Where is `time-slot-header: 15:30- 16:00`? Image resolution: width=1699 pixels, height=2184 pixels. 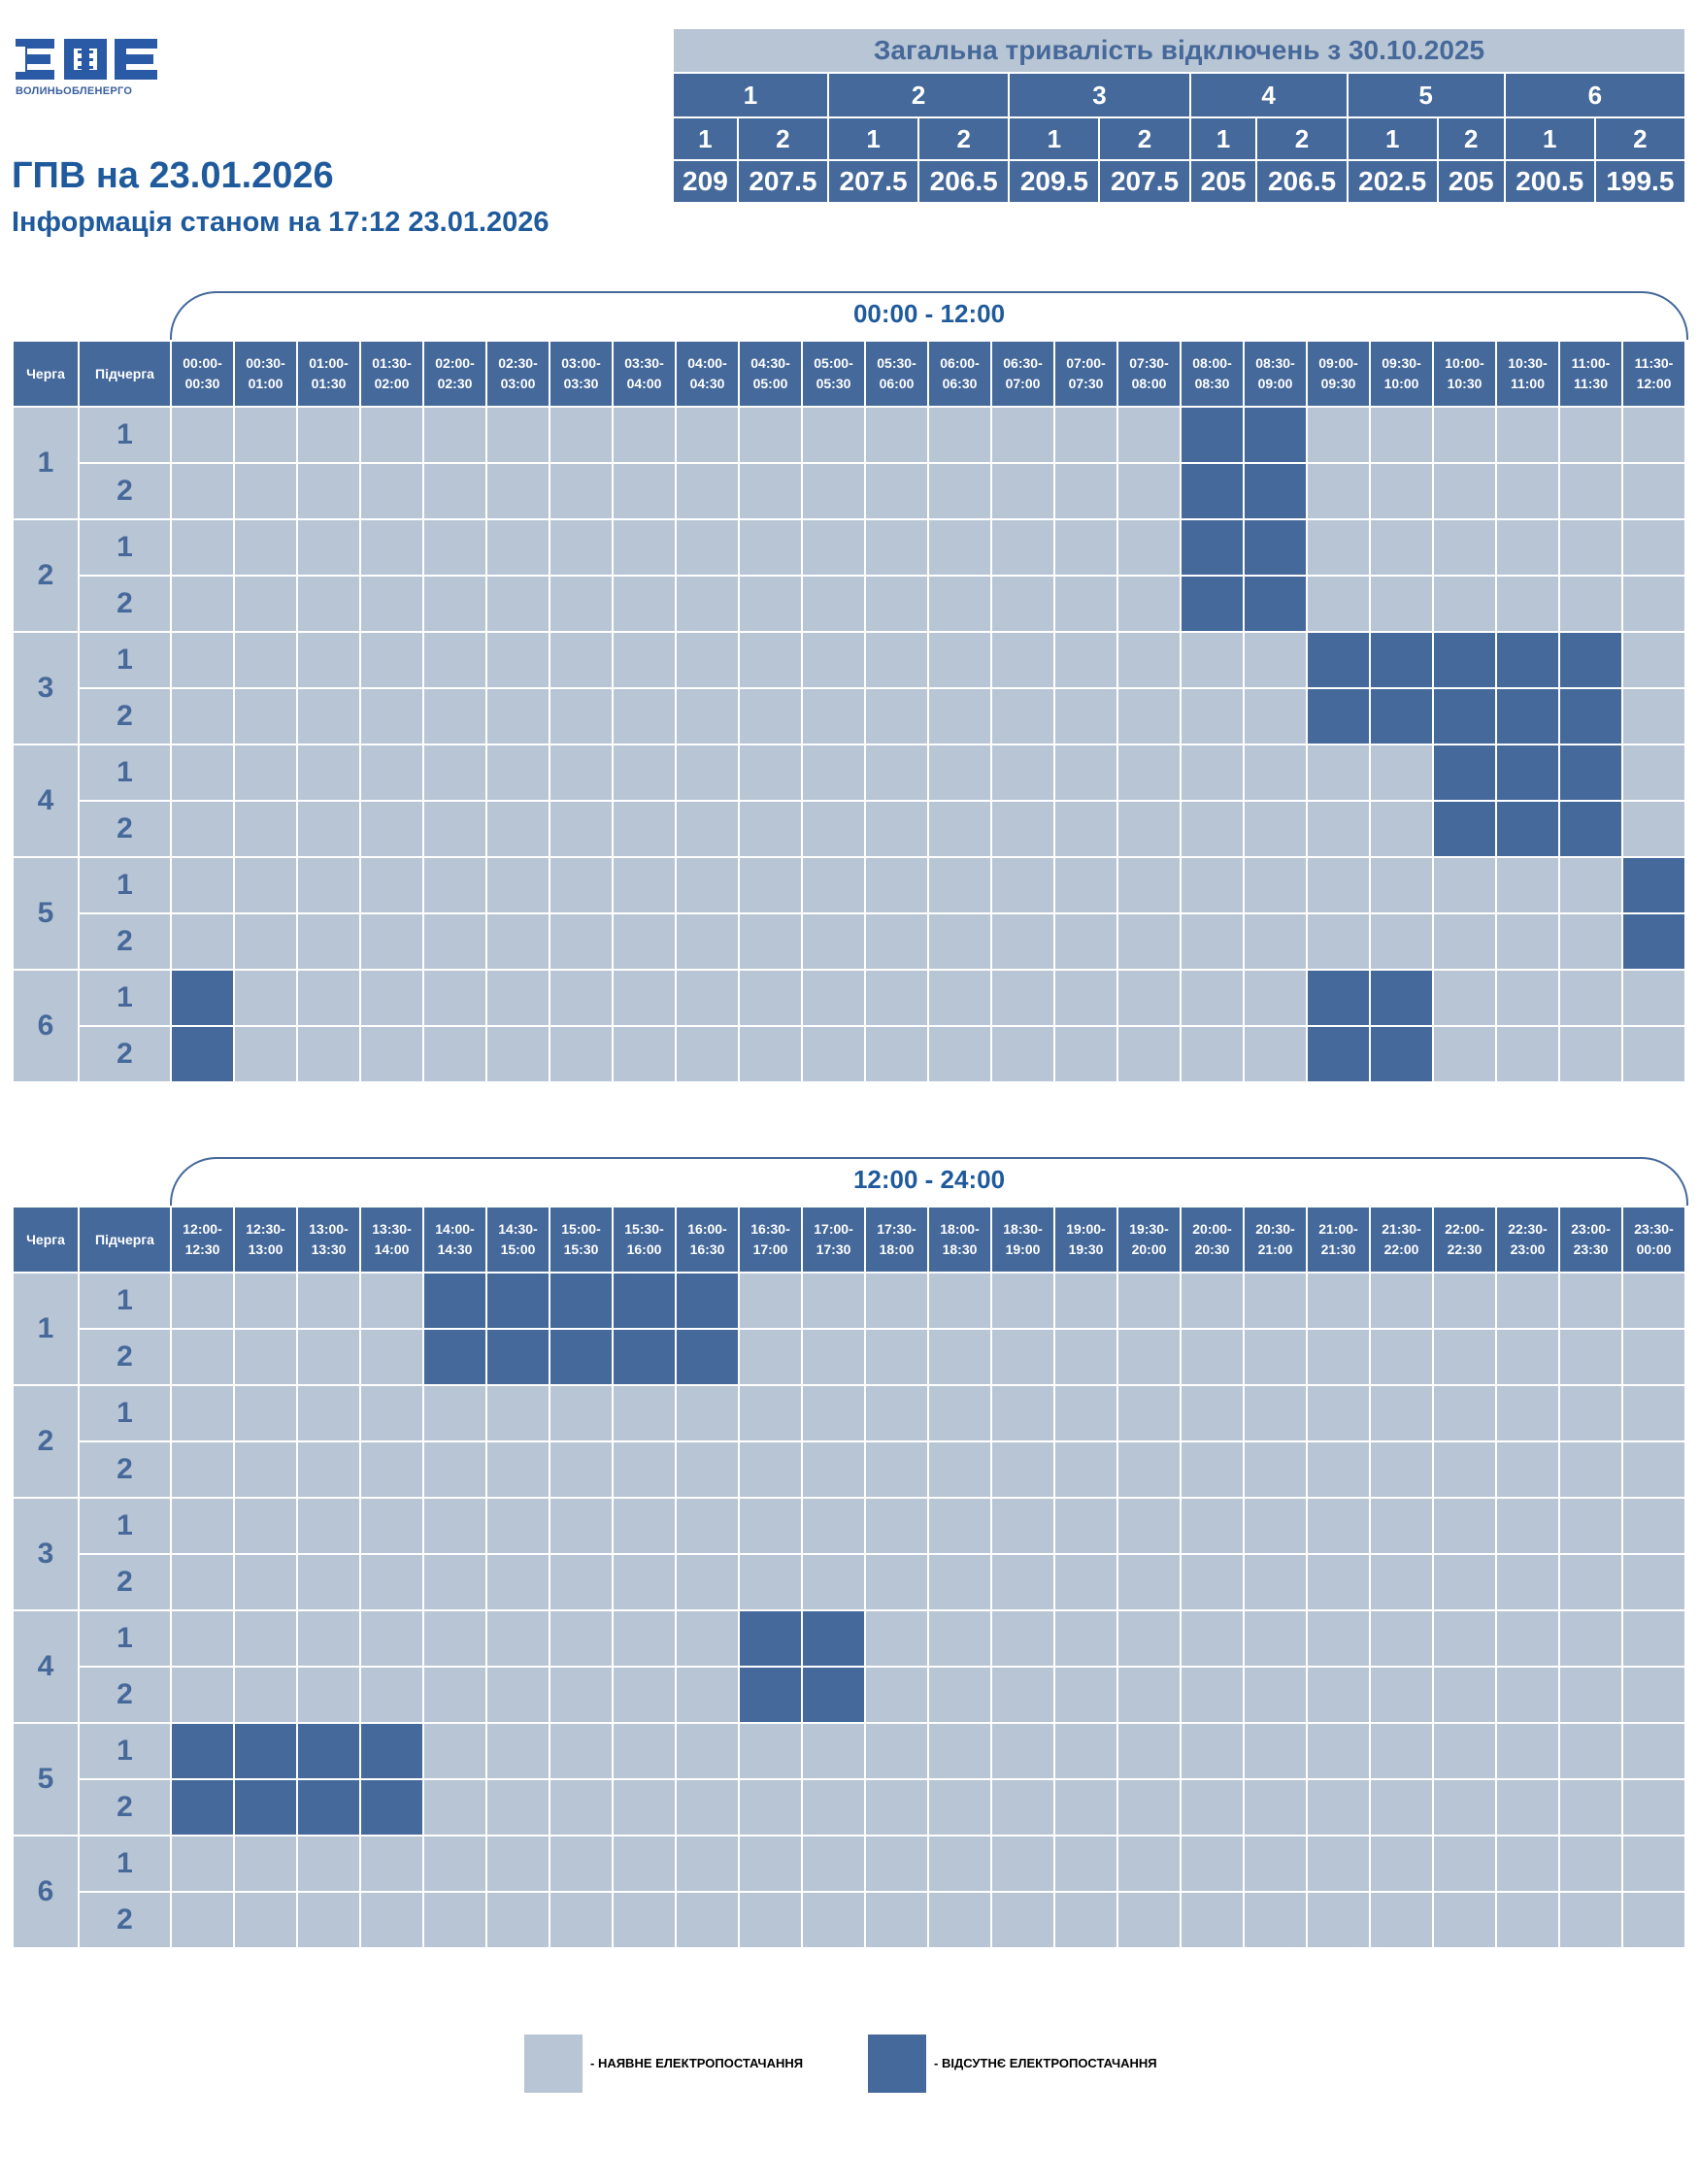 time-slot-header: 15:30- 16:00 is located at coordinates (644, 1240).